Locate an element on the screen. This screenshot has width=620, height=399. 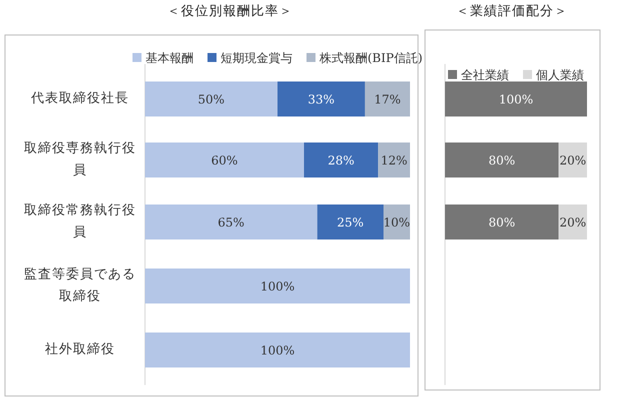
data-label: 50% is located at coordinates (211, 99).